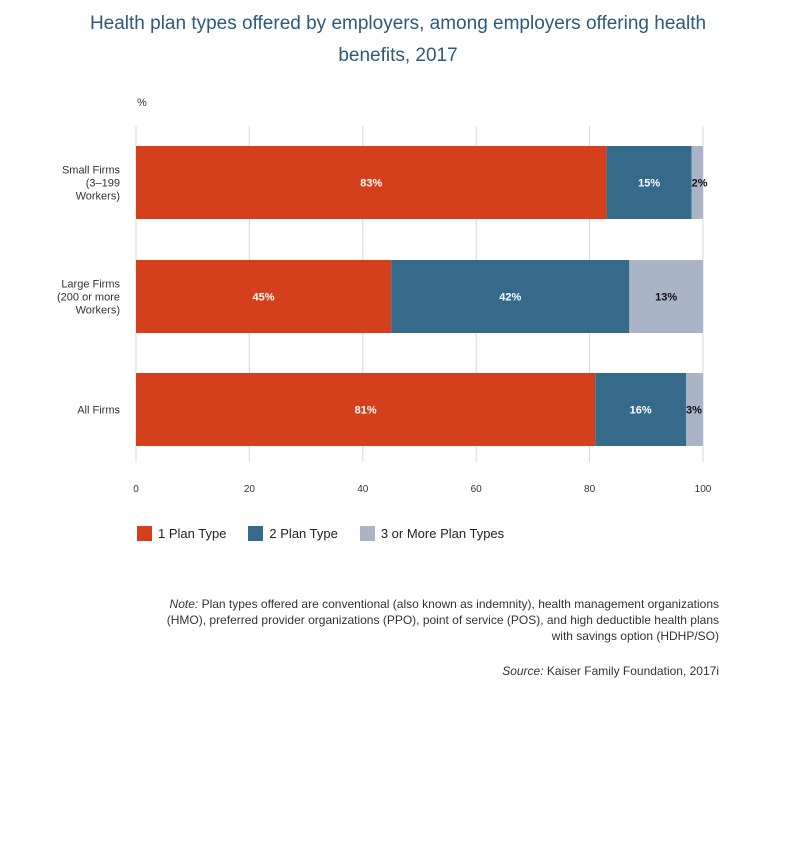 The image size is (796, 861). What do you see at coordinates (363, 489) in the screenshot?
I see `x-tick-label: 40` at bounding box center [363, 489].